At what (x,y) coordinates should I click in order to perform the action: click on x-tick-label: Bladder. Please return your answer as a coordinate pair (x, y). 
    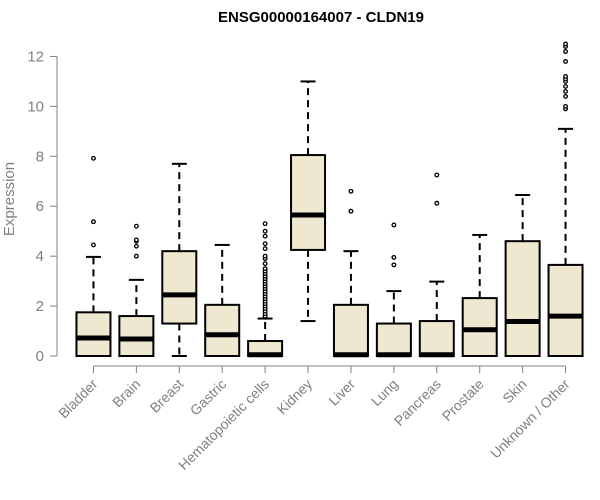
    Looking at the image, I should click on (78, 399).